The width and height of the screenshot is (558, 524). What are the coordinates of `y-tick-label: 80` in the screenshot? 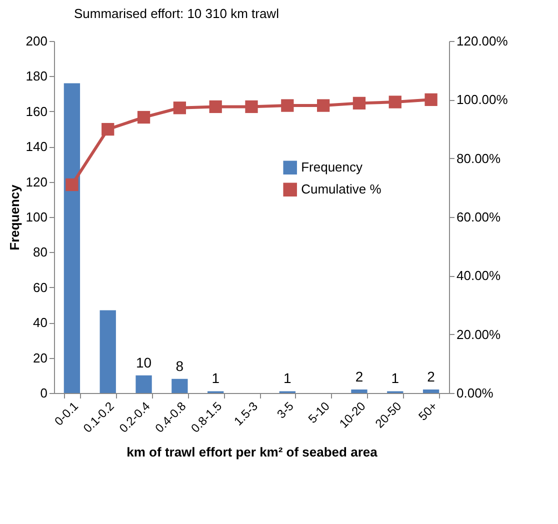 It's located at (40, 252).